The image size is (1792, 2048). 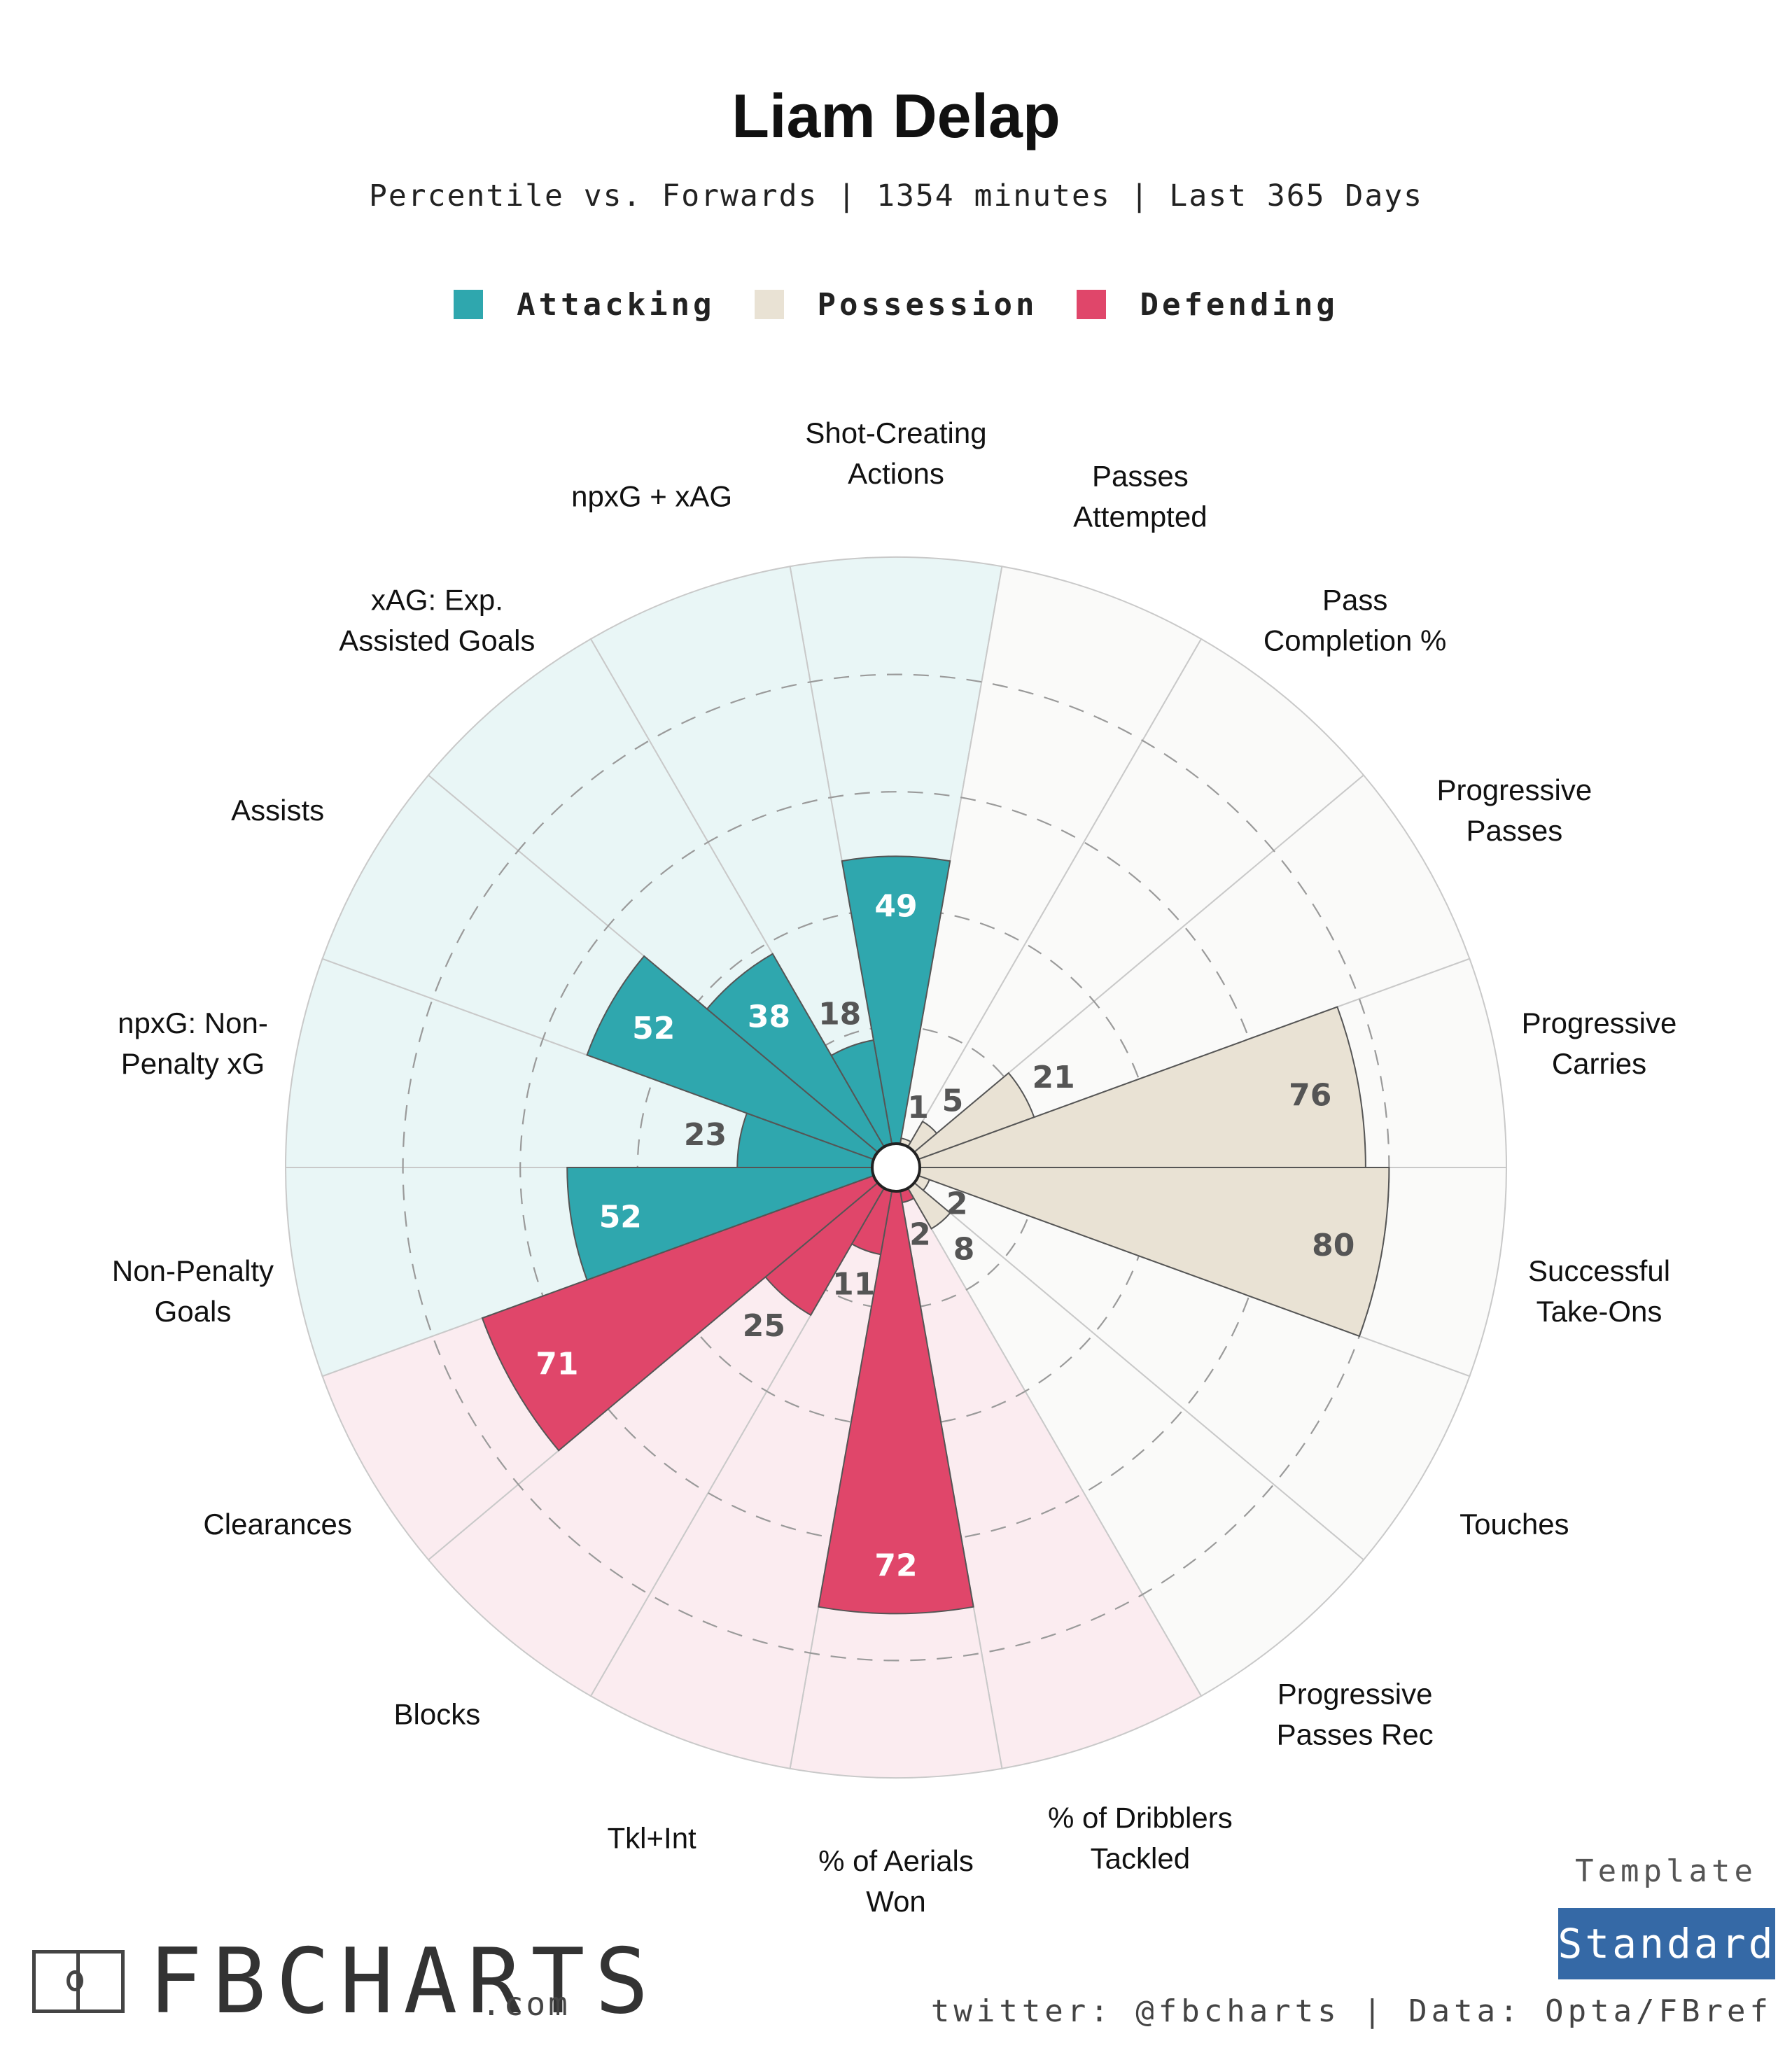 I want to click on axis-label-pass-completion: Pass Completion %, so click(x=1355, y=620).